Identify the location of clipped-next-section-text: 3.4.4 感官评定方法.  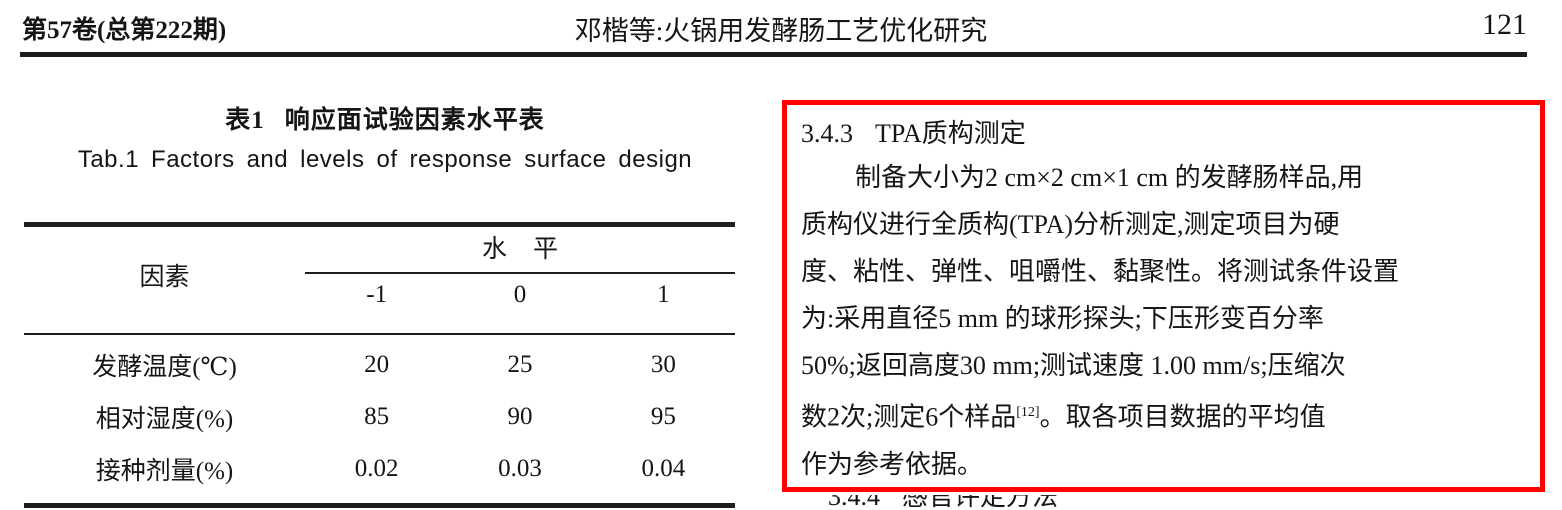
(943, 502).